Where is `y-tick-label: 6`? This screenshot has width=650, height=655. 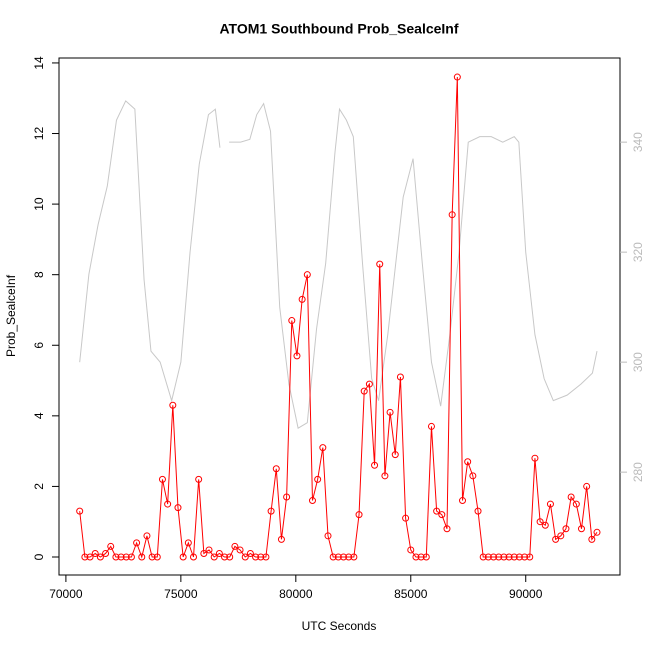 y-tick-label: 6 is located at coordinates (39, 345).